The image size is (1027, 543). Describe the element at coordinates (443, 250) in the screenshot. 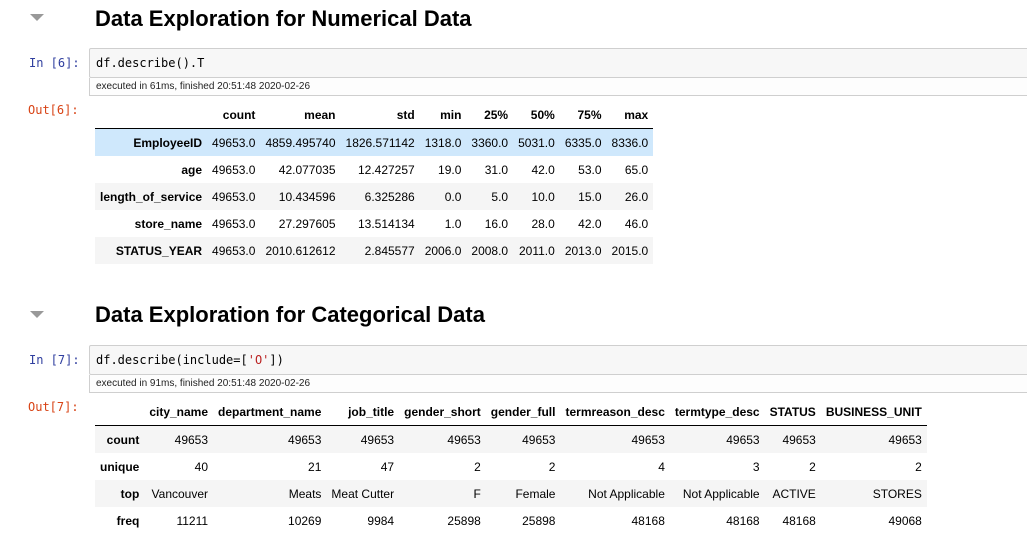

I see `table-cell: 2006.0` at that location.